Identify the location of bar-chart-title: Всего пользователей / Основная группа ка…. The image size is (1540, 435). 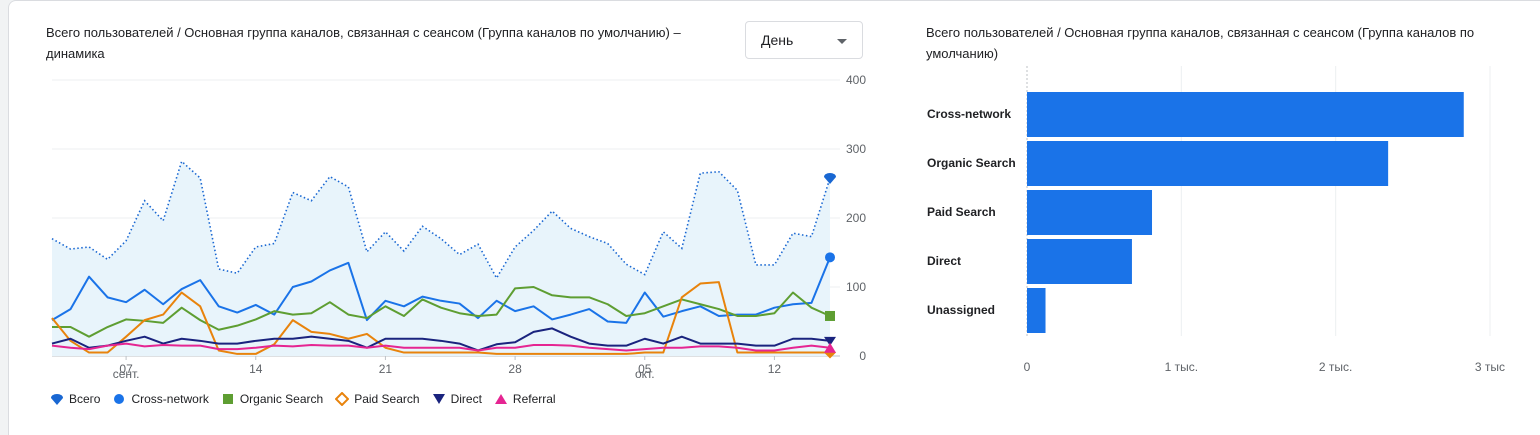
(1200, 43).